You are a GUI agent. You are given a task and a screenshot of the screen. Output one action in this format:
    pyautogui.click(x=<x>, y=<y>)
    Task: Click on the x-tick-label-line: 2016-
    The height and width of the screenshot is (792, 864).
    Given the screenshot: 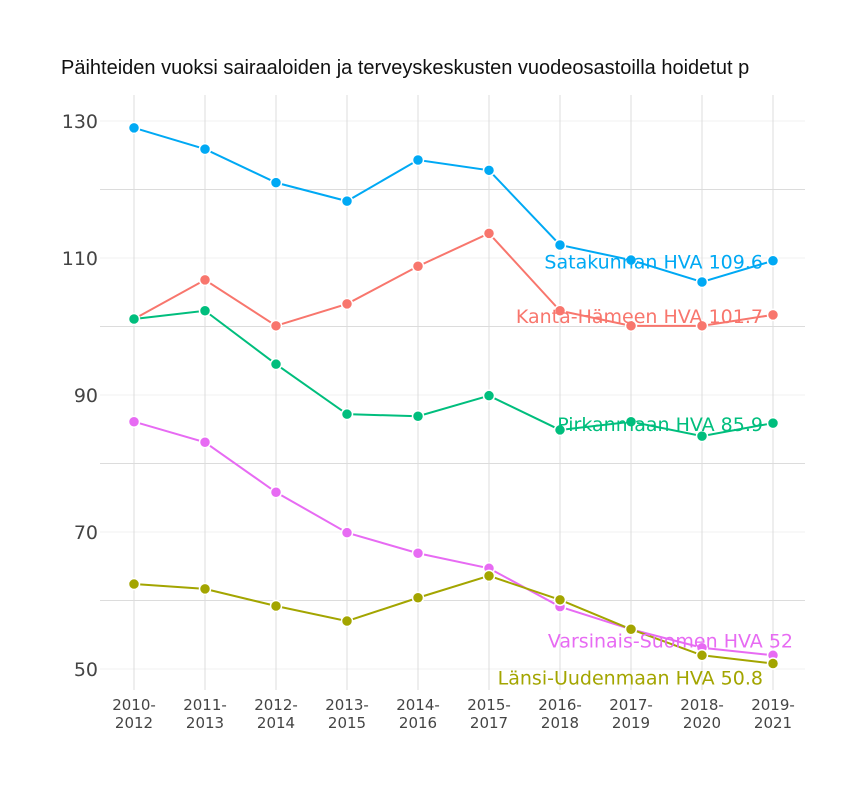 What is the action you would take?
    pyautogui.click(x=560, y=705)
    